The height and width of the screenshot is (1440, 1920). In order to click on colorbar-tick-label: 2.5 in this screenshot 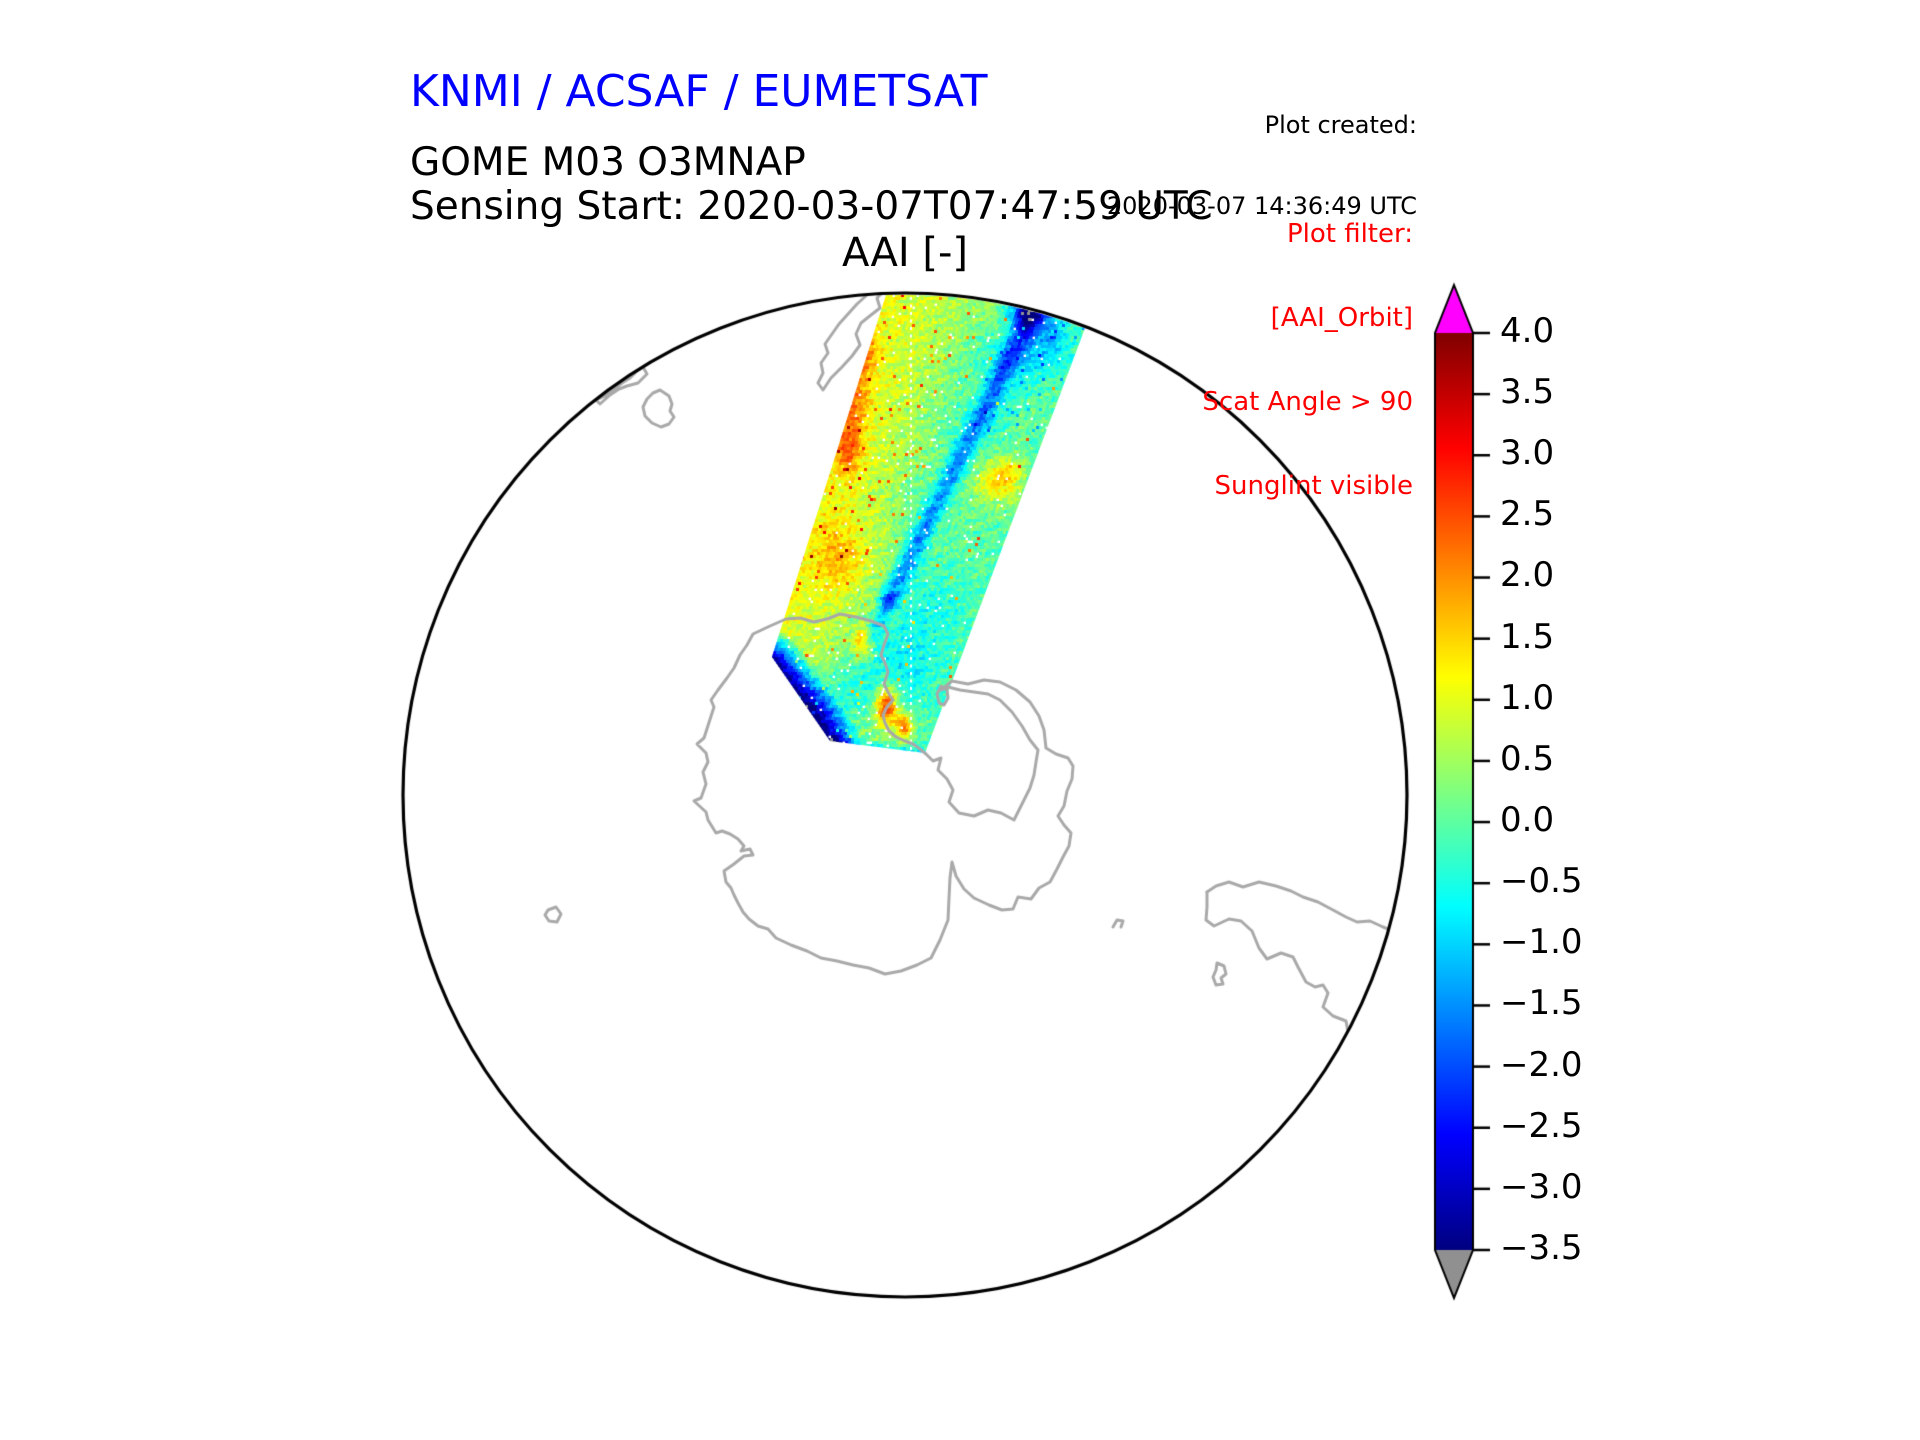, I will do `click(1527, 514)`.